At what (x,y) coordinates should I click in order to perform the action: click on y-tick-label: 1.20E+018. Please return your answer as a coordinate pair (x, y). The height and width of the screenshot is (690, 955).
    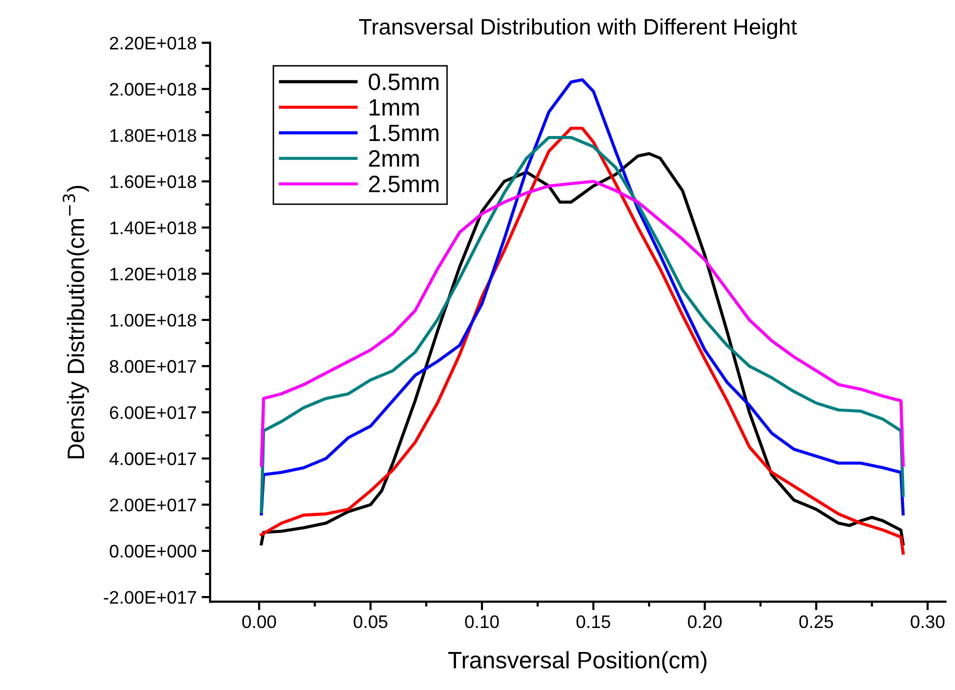
    Looking at the image, I should click on (153, 274).